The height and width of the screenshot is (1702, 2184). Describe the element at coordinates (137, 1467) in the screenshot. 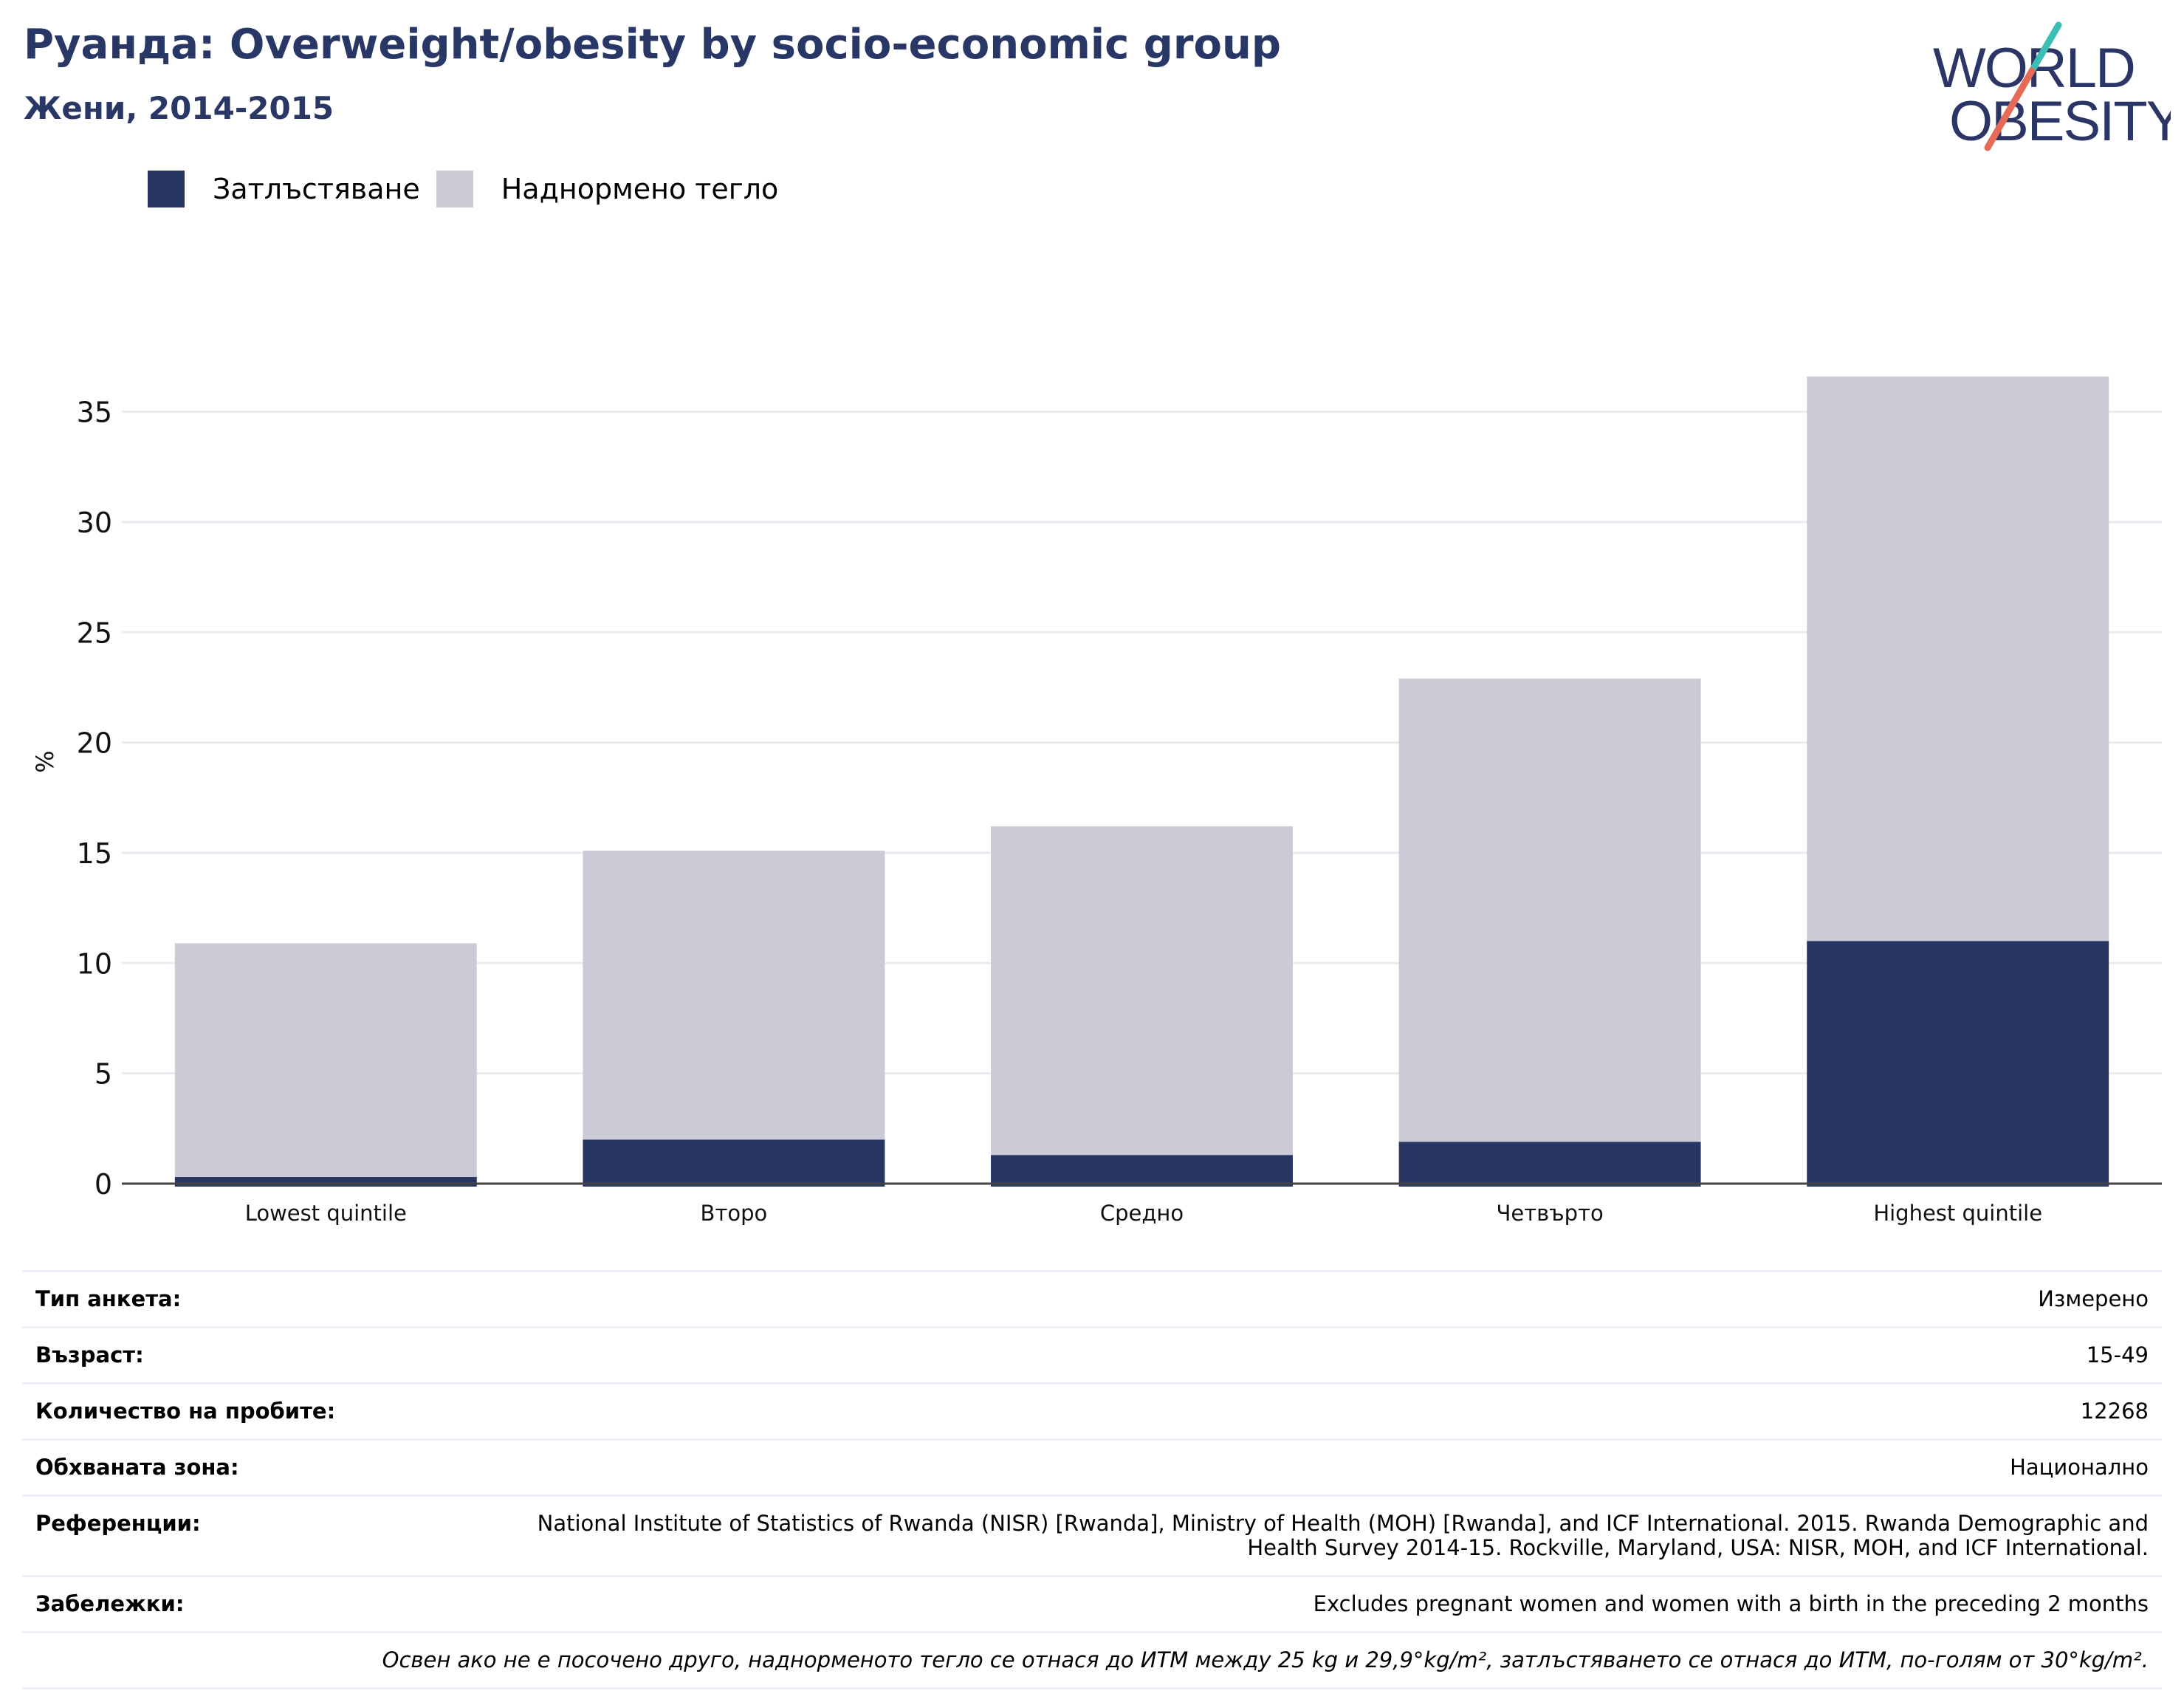

I see `info-label: Обхваната зона:` at that location.